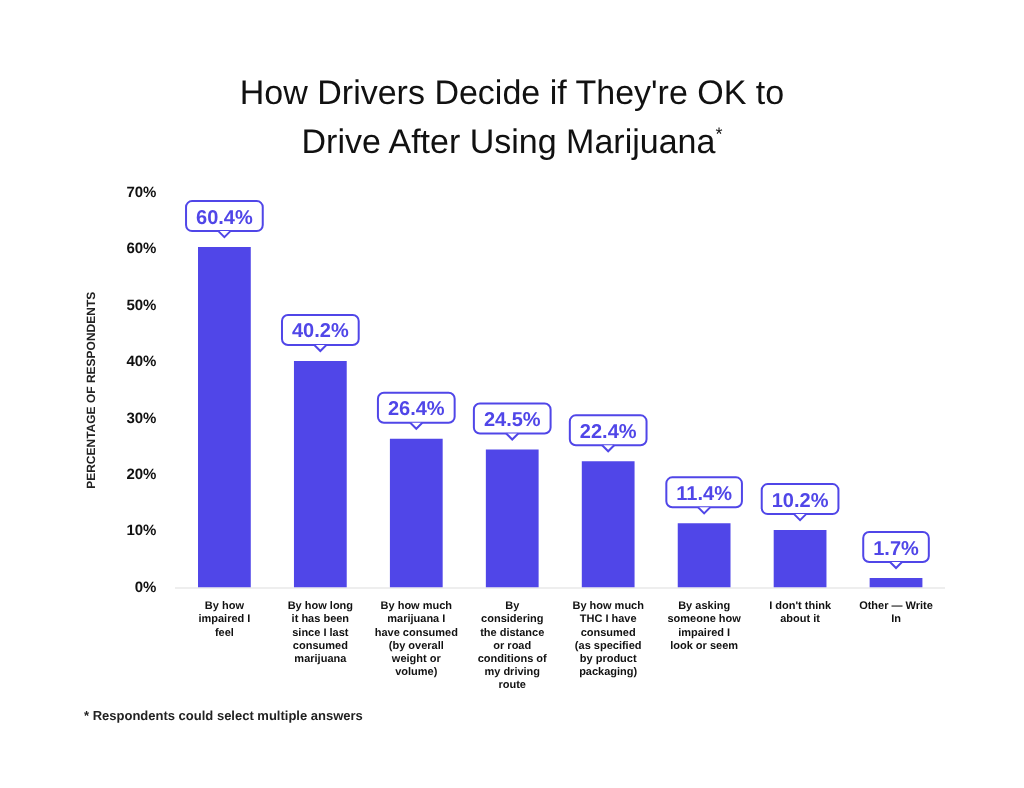 This screenshot has height=788, width=1024. Describe the element at coordinates (512, 420) in the screenshot. I see `data-label: 24.5%` at that location.